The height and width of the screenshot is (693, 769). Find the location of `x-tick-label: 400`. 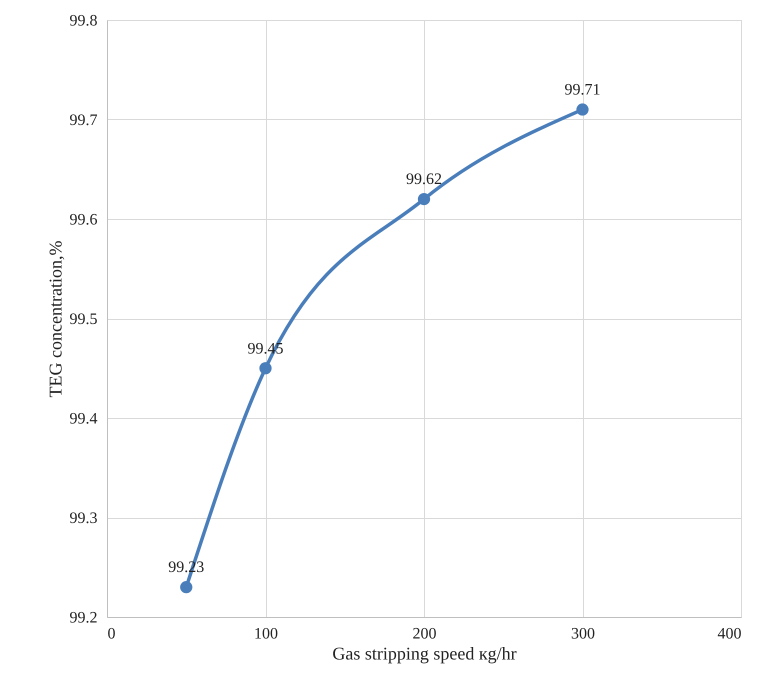

x-tick-label: 400 is located at coordinates (730, 634).